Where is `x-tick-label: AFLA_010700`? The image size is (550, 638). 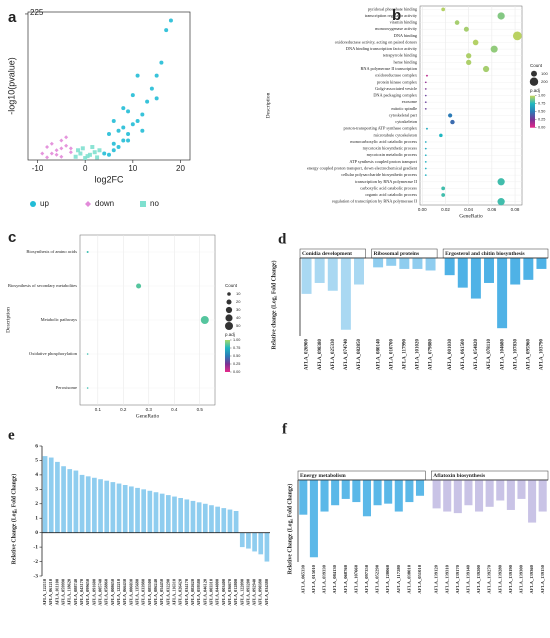 x-tick-label: AFLA_010700 is located at coordinates (391, 355).